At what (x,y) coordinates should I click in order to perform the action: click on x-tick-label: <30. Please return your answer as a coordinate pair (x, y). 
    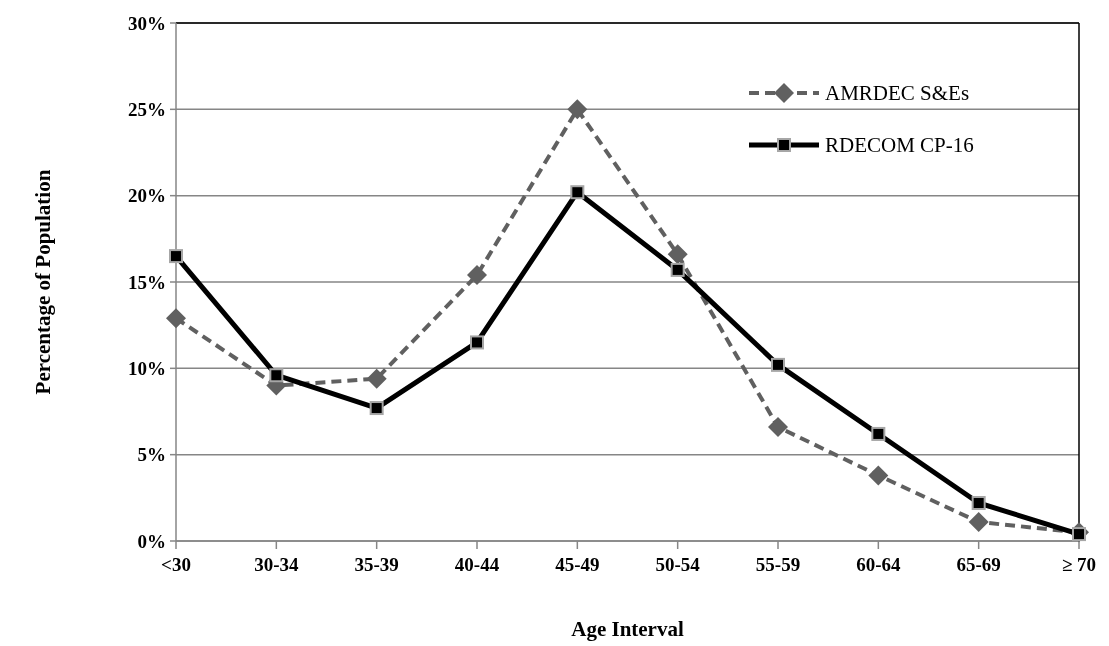
    Looking at the image, I should click on (176, 564).